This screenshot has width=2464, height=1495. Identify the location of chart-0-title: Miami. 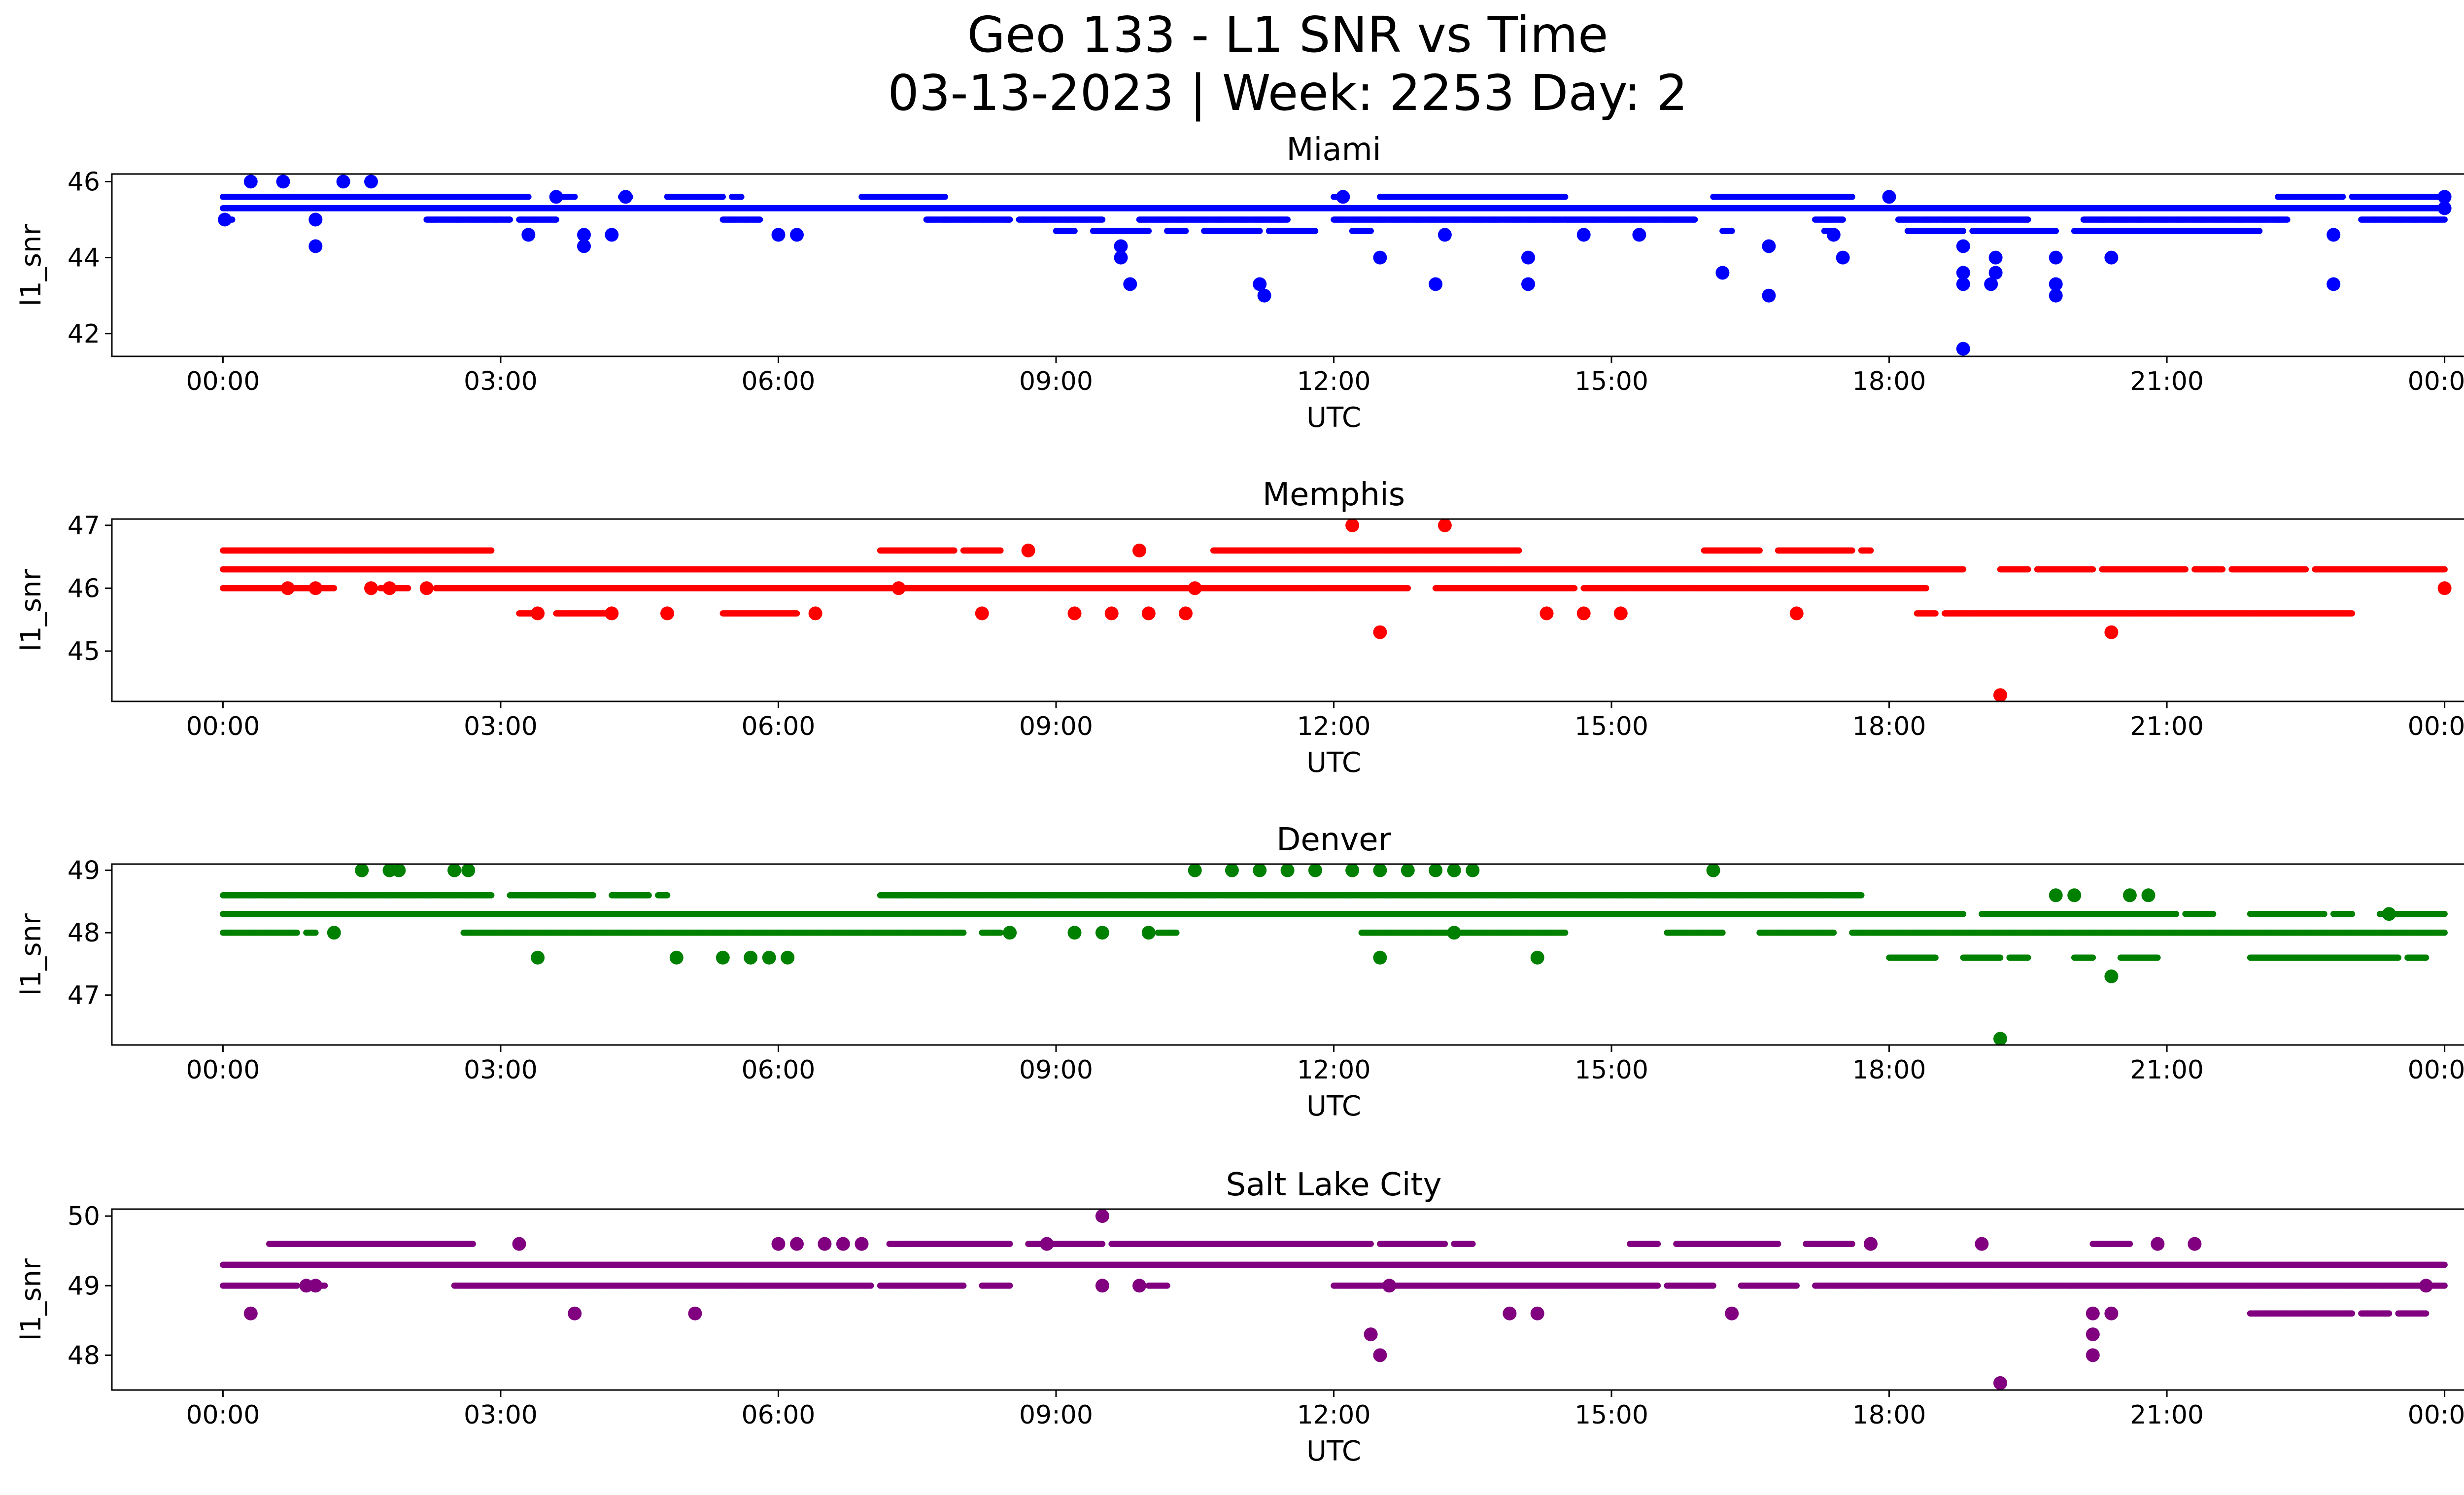
(1333, 150).